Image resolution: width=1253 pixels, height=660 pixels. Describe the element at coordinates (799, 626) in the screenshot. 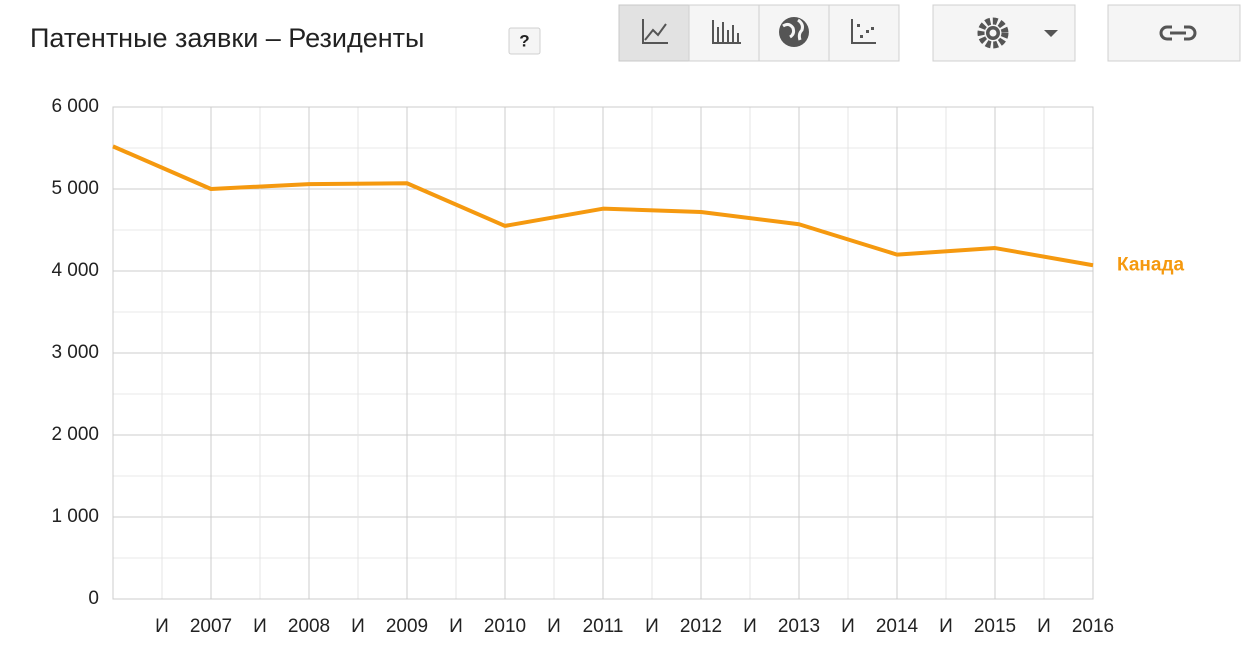

I see `x-tick-label: 2013` at that location.